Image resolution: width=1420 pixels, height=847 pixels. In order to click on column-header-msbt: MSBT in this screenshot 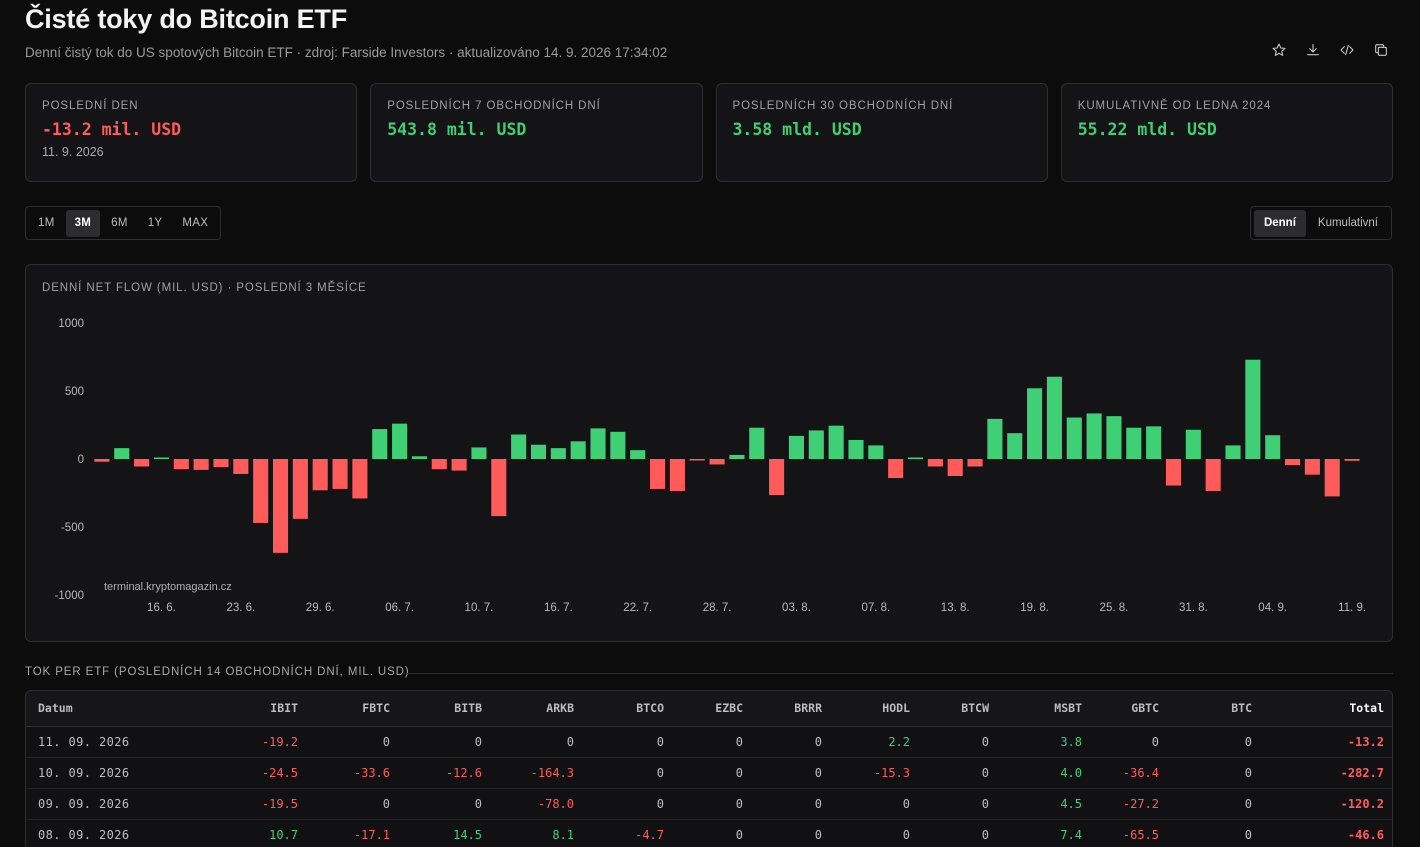, I will do `click(1043, 709)`.